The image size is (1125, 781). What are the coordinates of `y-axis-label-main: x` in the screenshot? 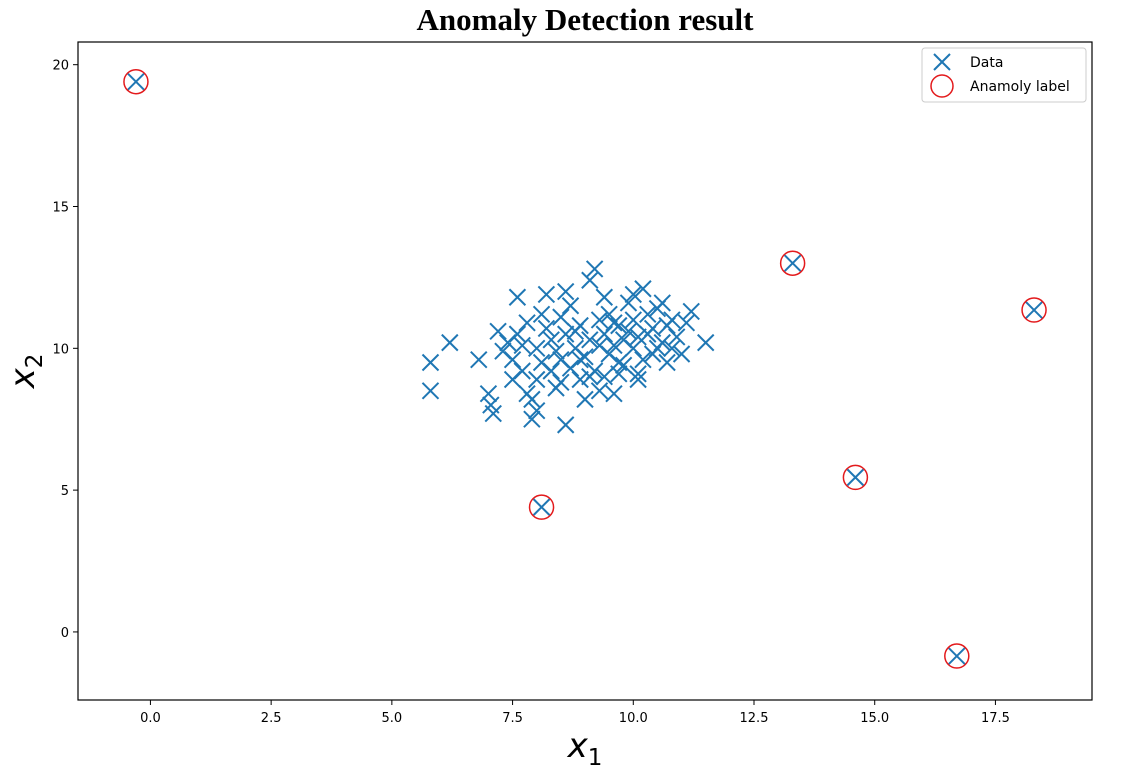 It's located at (23, 378).